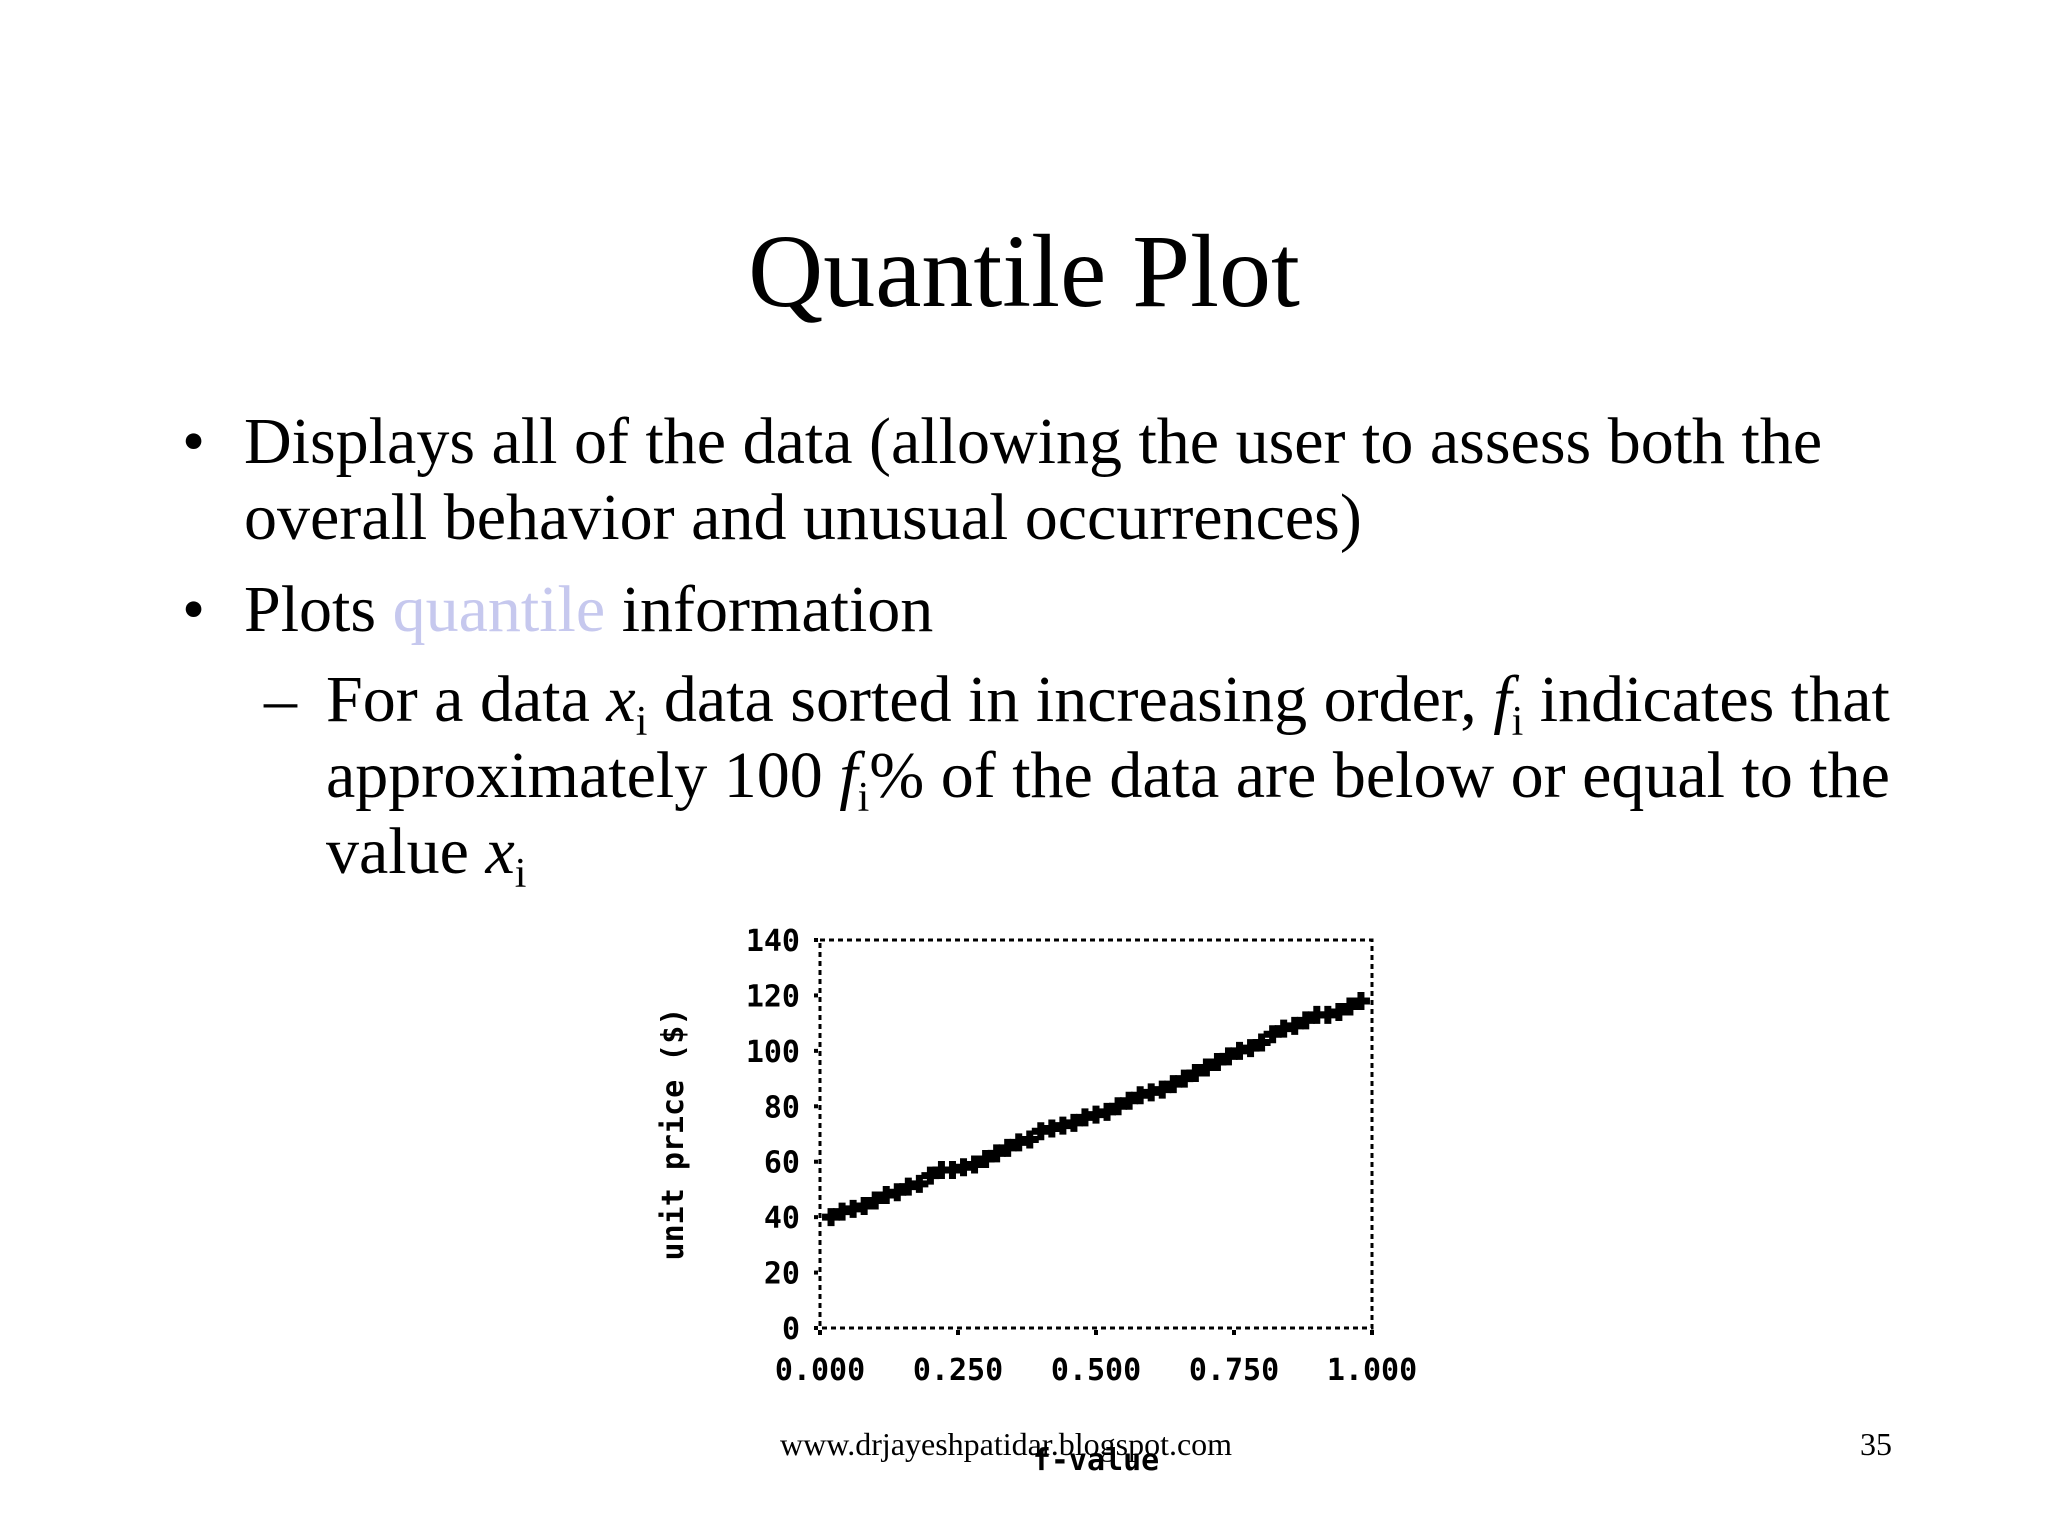 The image size is (2048, 1536). What do you see at coordinates (782, 1107) in the screenshot?
I see `y-tick-label: 80` at bounding box center [782, 1107].